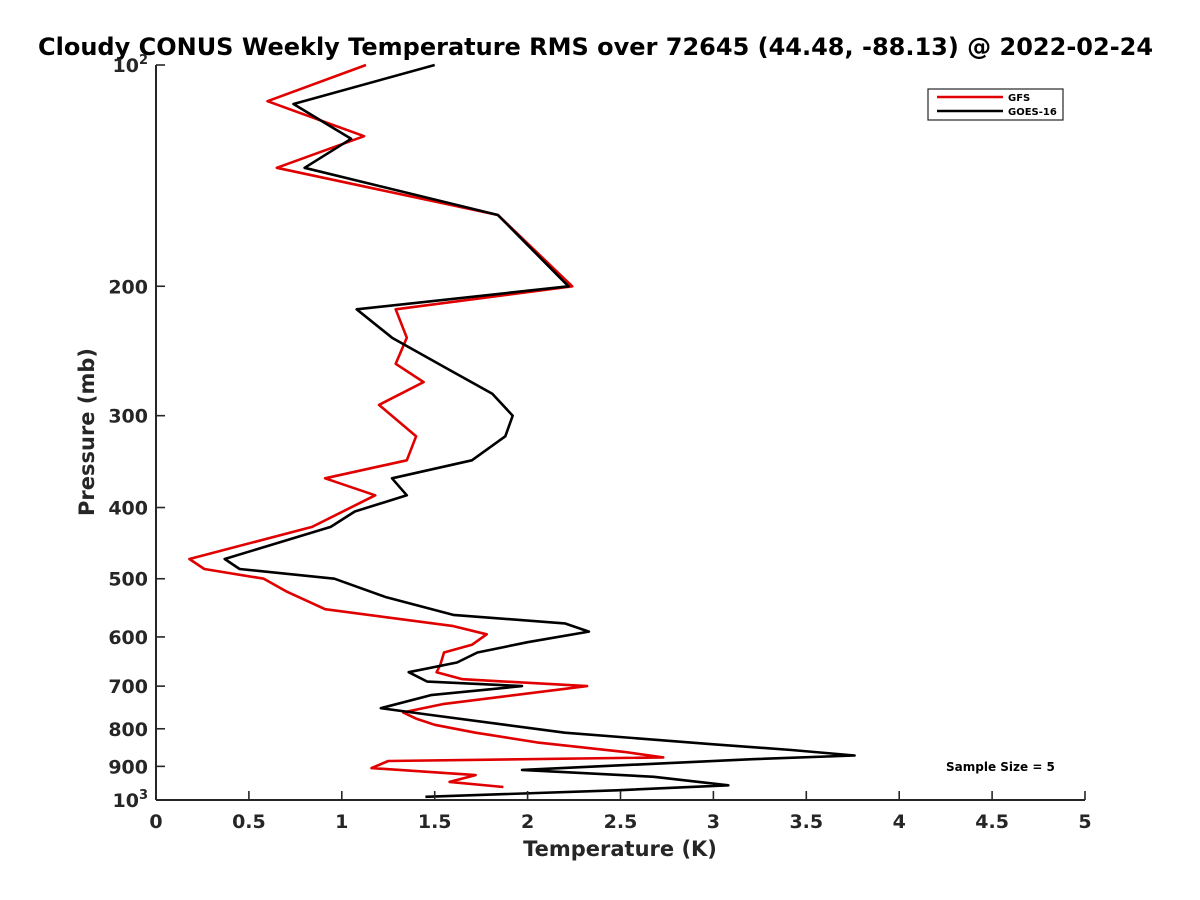  I want to click on y-tick-label: 800, so click(128, 730).